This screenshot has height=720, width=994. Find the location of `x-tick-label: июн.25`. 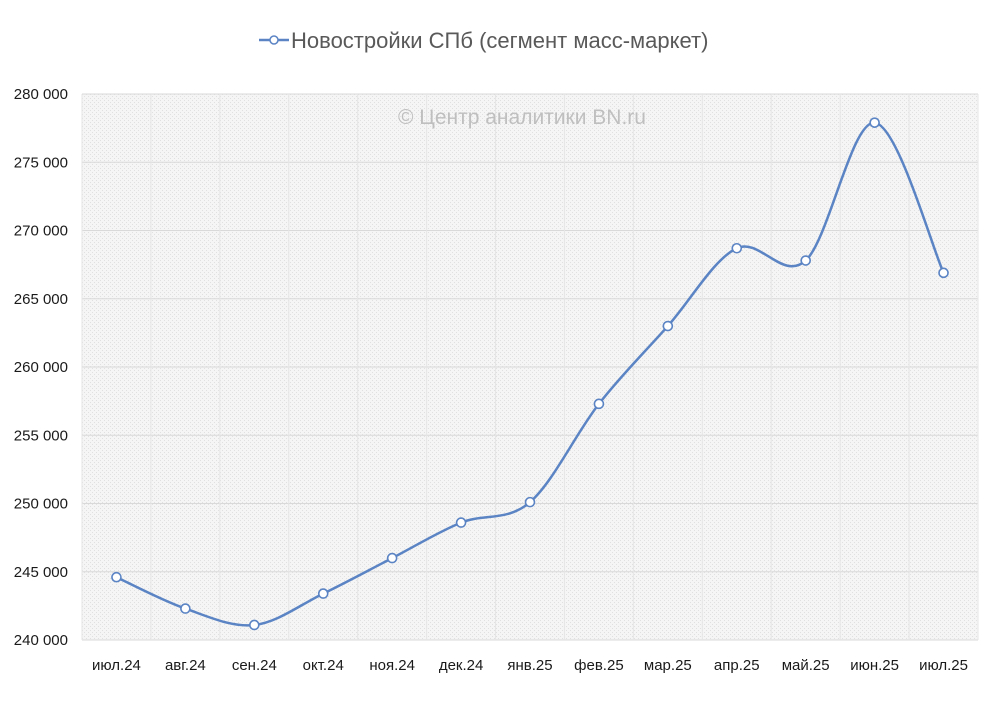

x-tick-label: июн.25 is located at coordinates (874, 665).